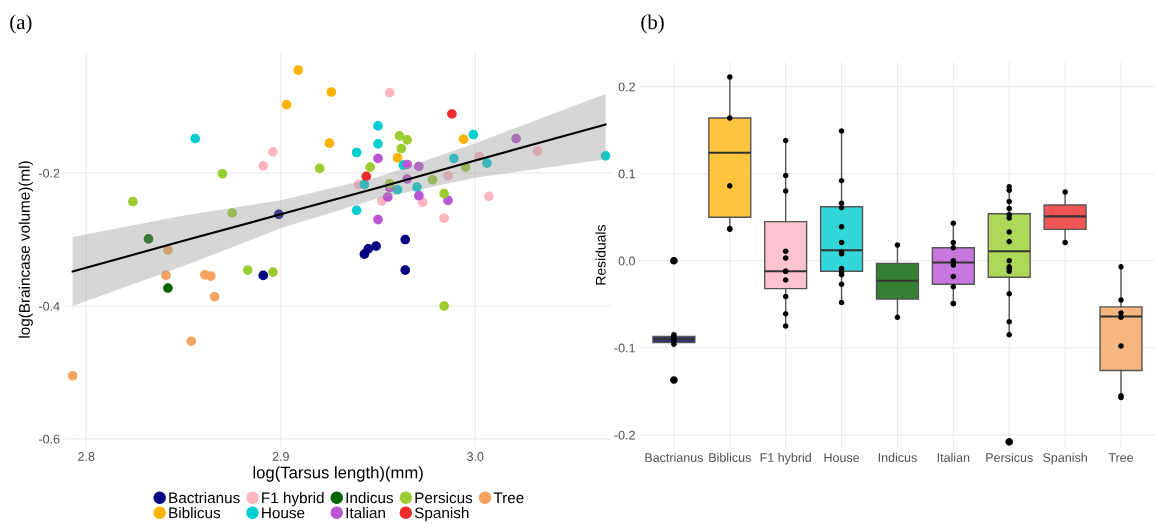 Image resolution: width=1158 pixels, height=532 pixels. Describe the element at coordinates (624, 348) in the screenshot. I see `y-tick-label: -0.1` at that location.